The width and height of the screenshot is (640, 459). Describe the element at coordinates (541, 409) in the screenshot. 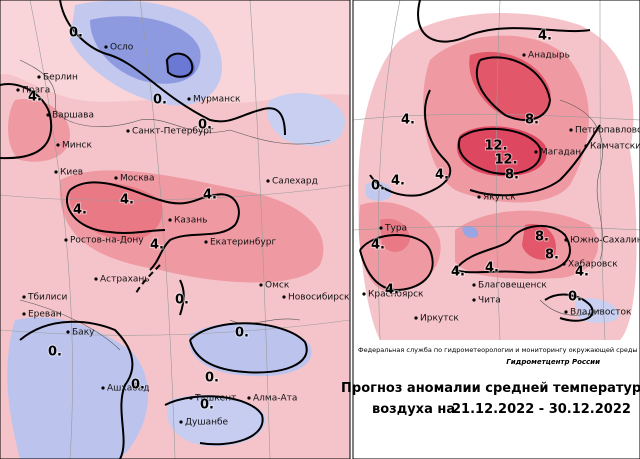

I see `period: 21.12.2022 - 30.12.2022` at that location.